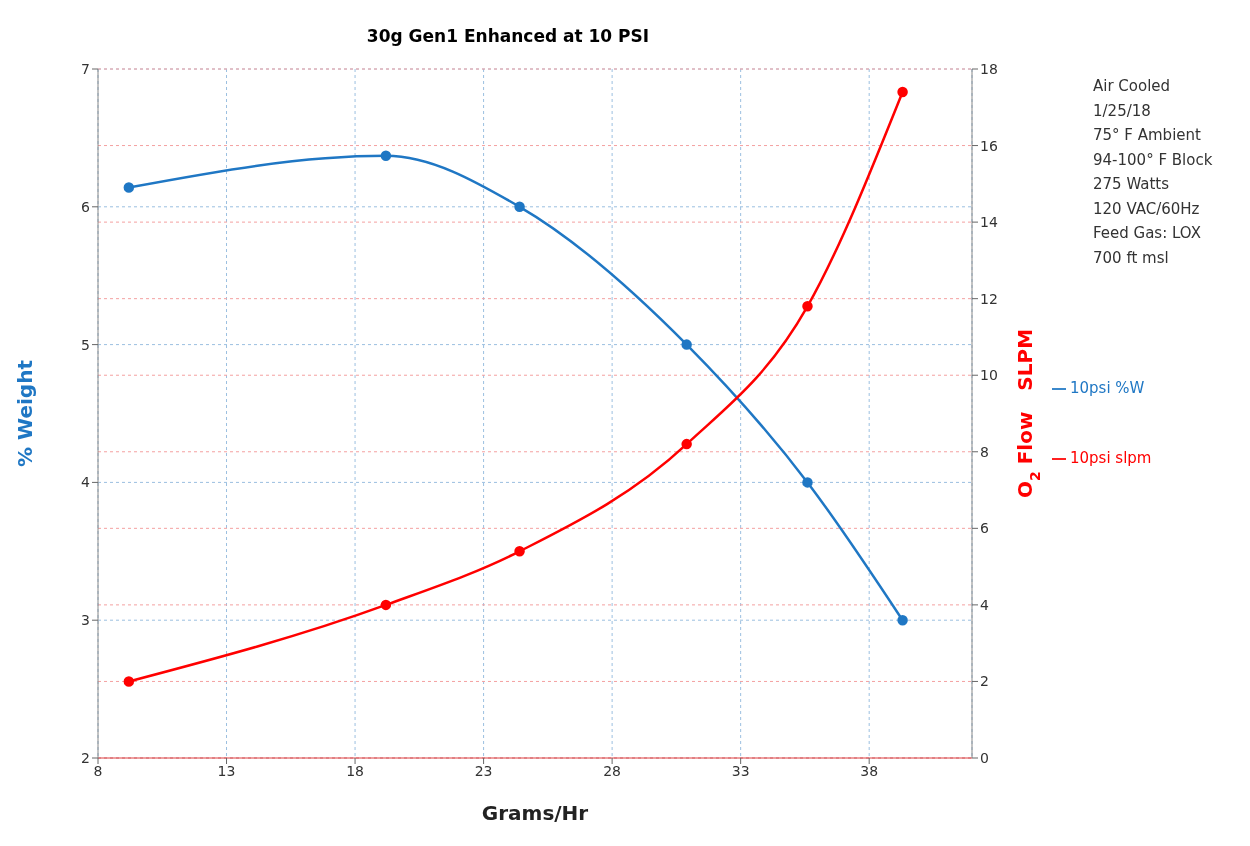 This screenshot has height=846, width=1250. What do you see at coordinates (989, 375) in the screenshot?
I see `y2-tick-label: 10` at bounding box center [989, 375].